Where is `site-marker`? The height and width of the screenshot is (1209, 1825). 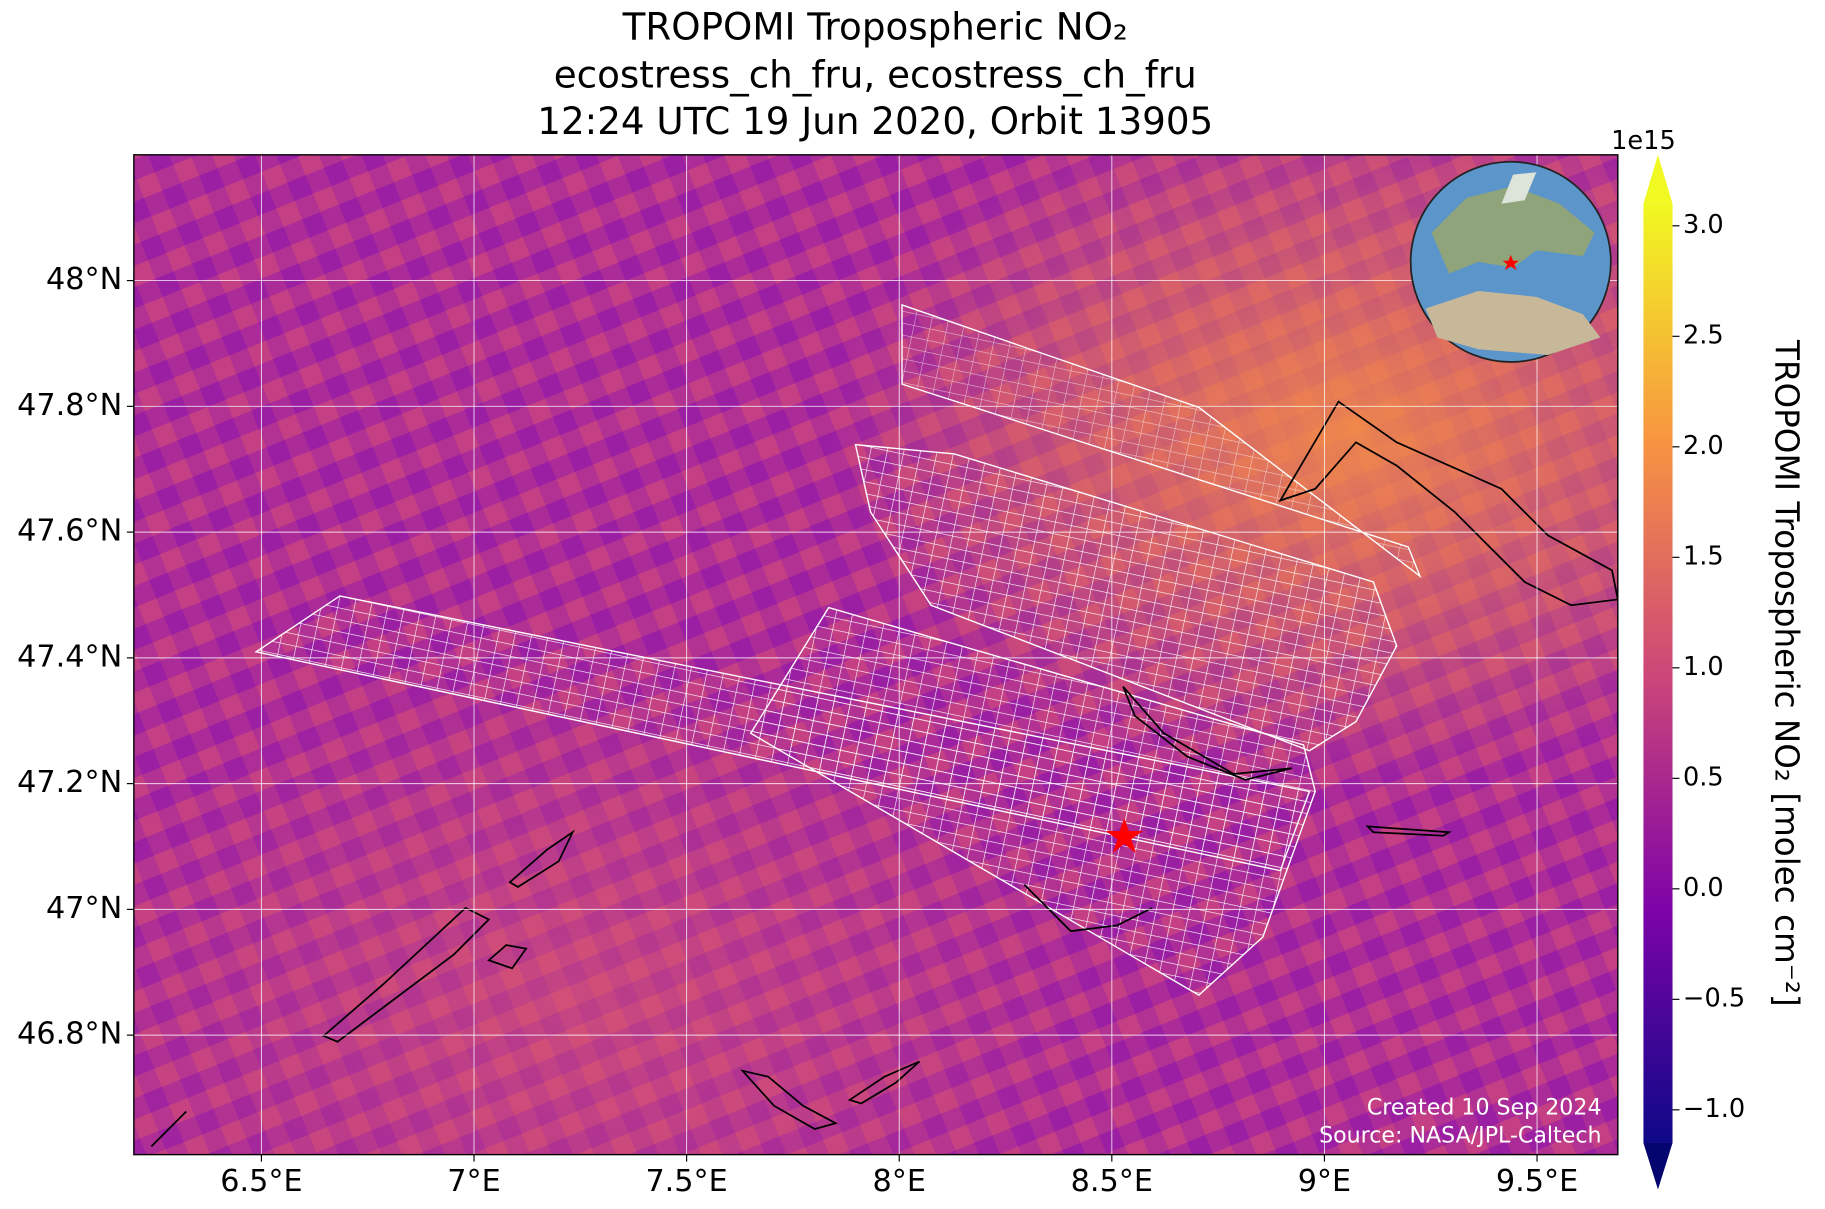 site-marker is located at coordinates (1124, 836).